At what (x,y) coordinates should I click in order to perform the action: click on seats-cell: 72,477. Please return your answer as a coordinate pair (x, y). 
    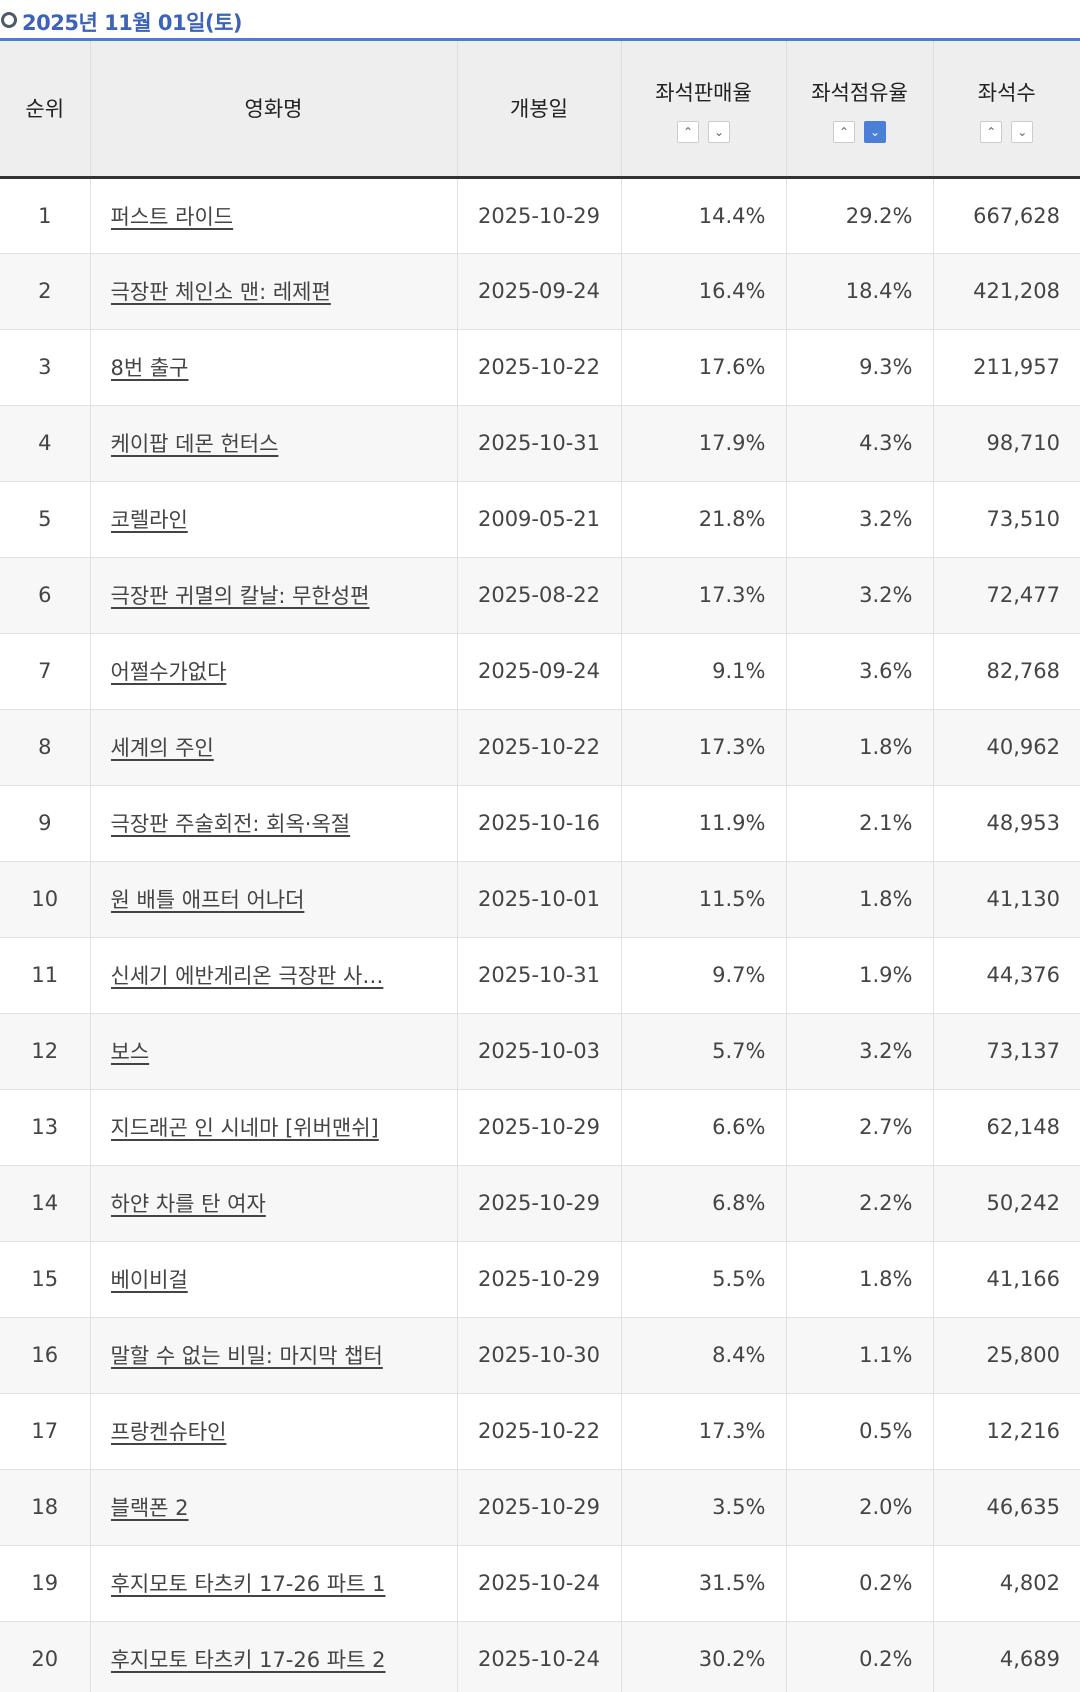
    Looking at the image, I should click on (1006, 595).